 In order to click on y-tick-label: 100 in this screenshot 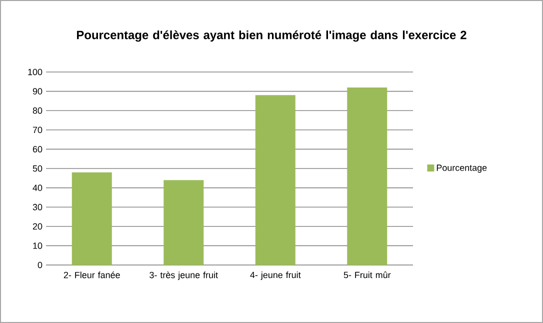, I will do `click(35, 72)`.